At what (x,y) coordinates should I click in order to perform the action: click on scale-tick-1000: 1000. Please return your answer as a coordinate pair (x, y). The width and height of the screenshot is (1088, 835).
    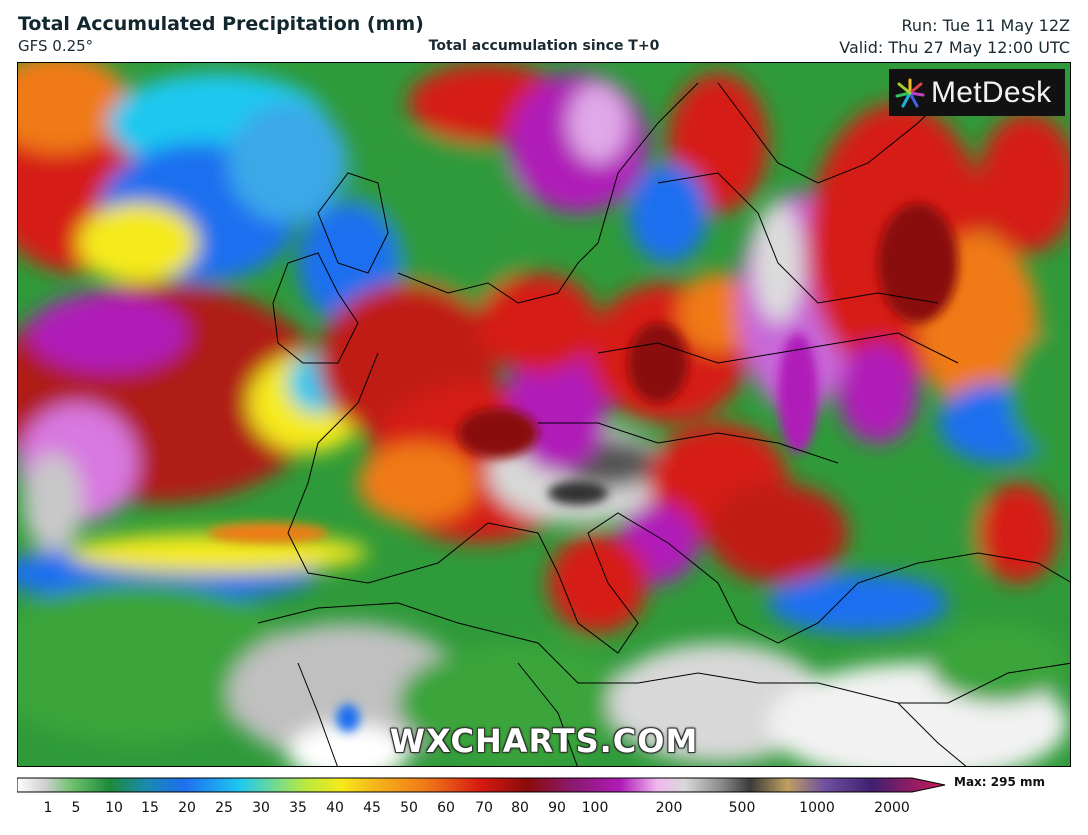
    Looking at the image, I should click on (817, 808).